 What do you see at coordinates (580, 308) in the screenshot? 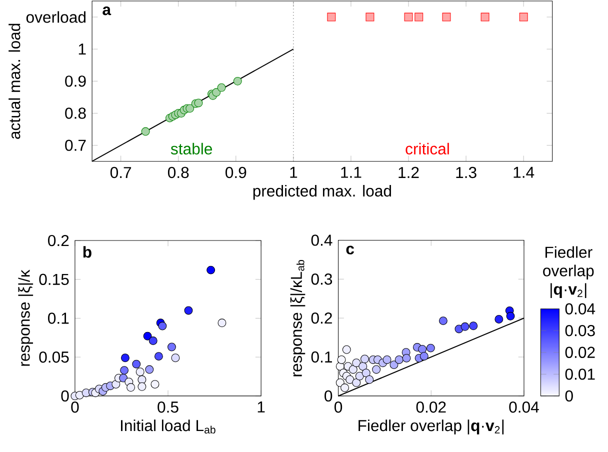
I see `color-bar-label: 0.04` at bounding box center [580, 308].